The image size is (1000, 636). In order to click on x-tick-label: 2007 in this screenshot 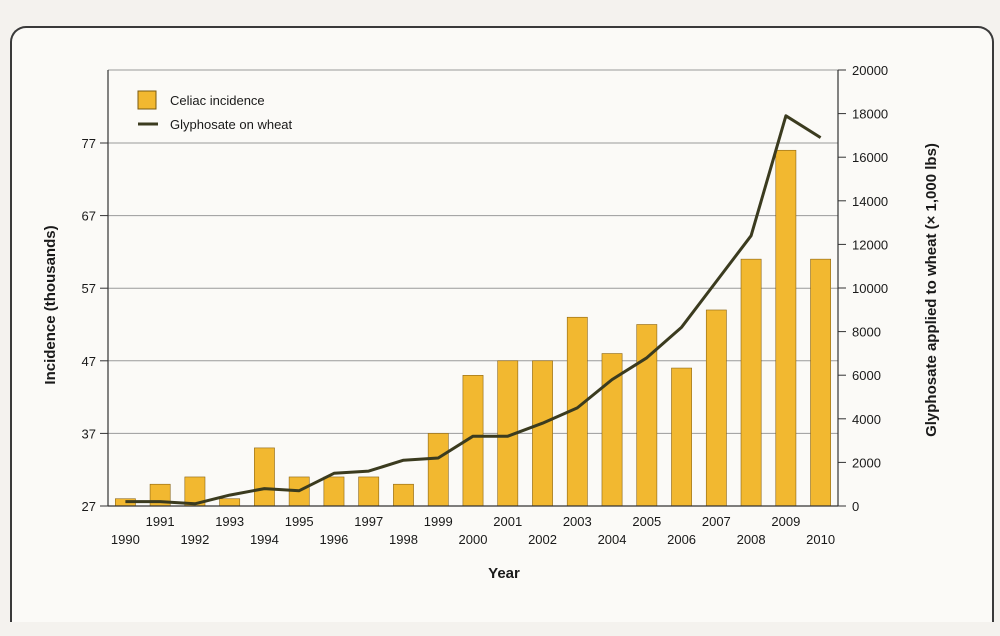, I will do `click(716, 521)`.